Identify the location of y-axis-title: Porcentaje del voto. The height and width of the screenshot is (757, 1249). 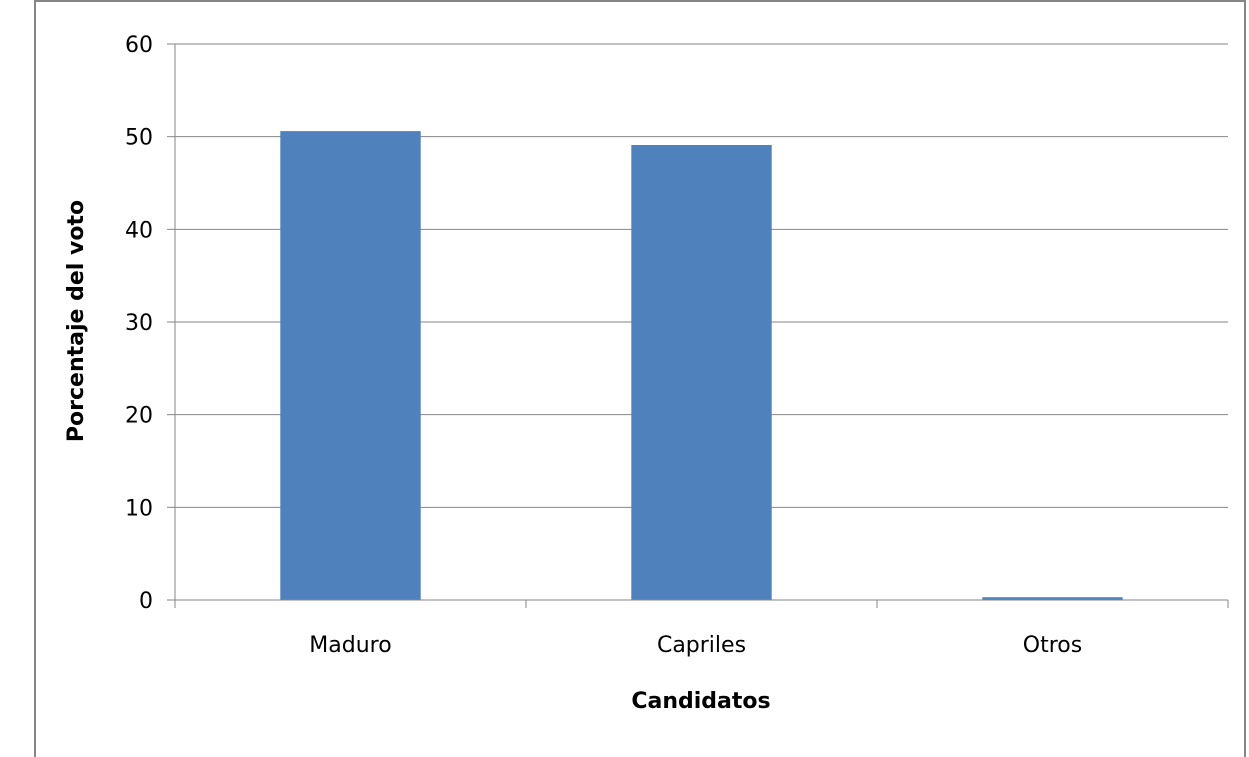
(76, 321).